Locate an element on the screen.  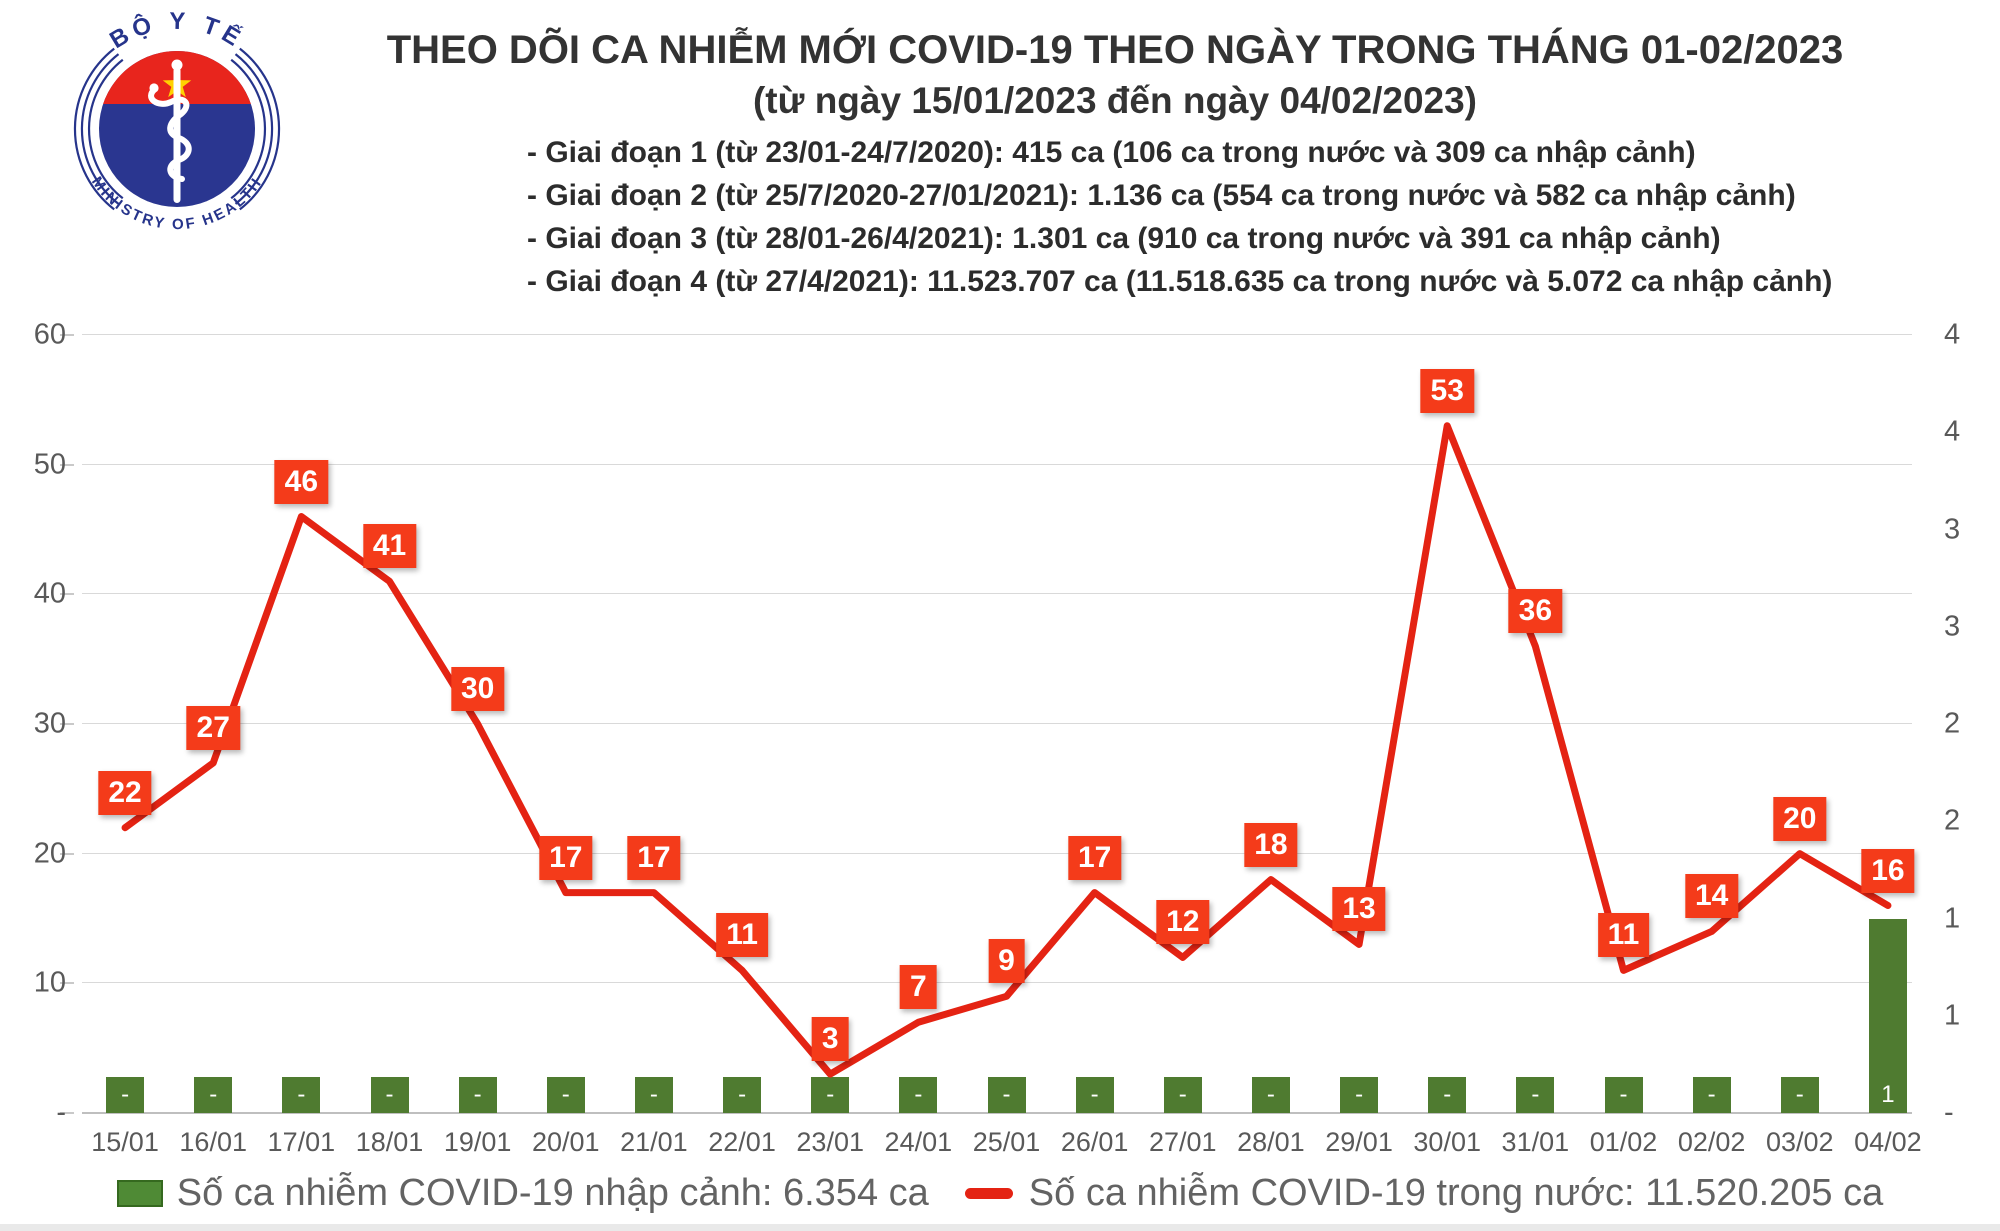
data-label: 27 is located at coordinates (213, 727).